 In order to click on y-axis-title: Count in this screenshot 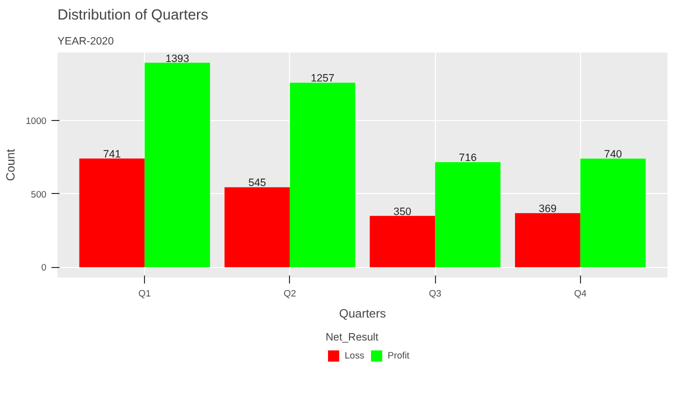, I will do `click(11, 165)`.